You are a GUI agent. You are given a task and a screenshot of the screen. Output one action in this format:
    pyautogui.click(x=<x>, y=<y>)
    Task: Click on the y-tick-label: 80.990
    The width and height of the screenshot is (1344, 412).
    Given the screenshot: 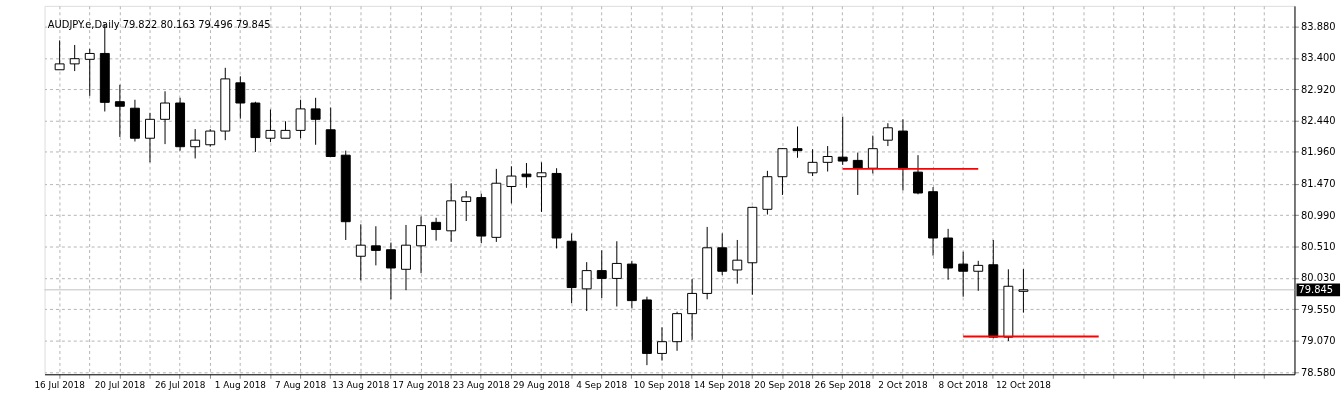 What is the action you would take?
    pyautogui.click(x=1318, y=215)
    